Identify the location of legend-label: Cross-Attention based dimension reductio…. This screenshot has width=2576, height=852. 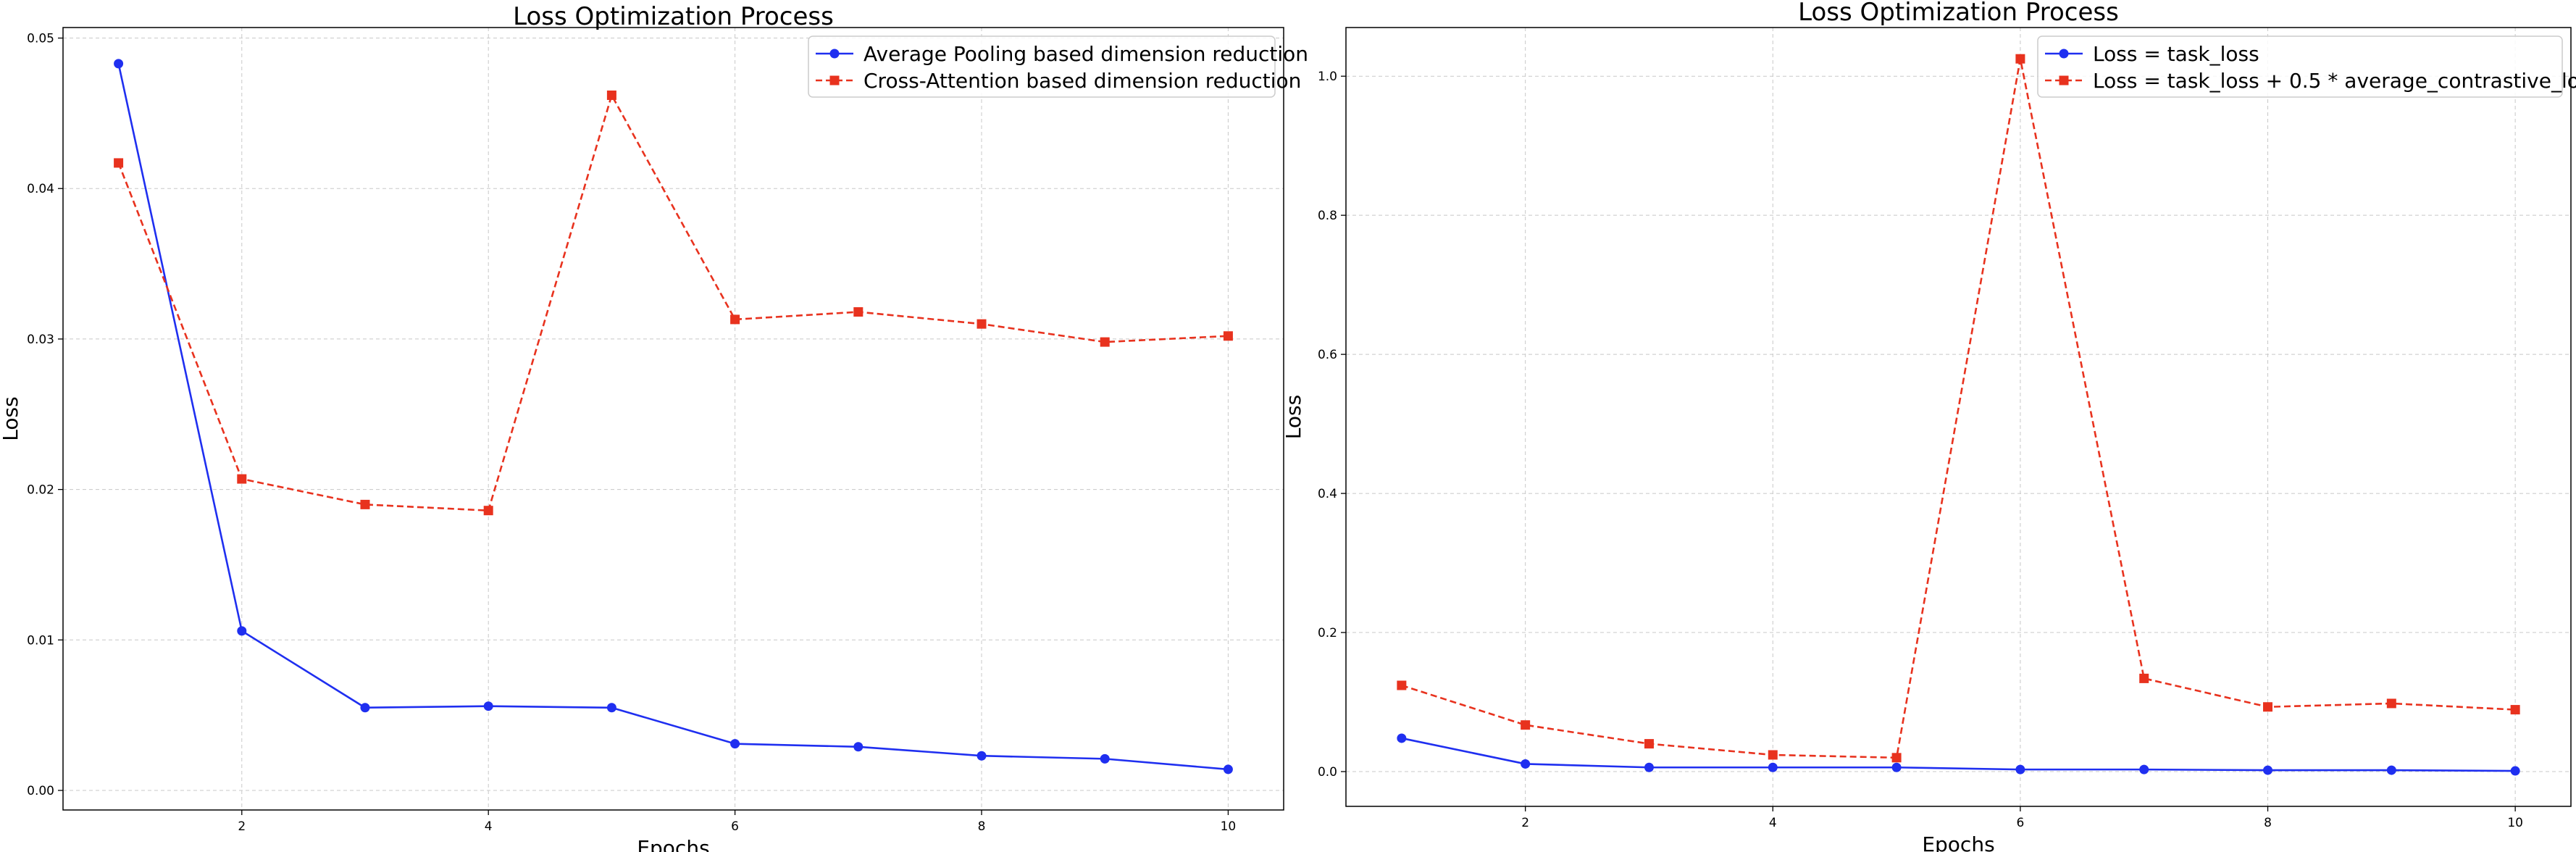
(1082, 81).